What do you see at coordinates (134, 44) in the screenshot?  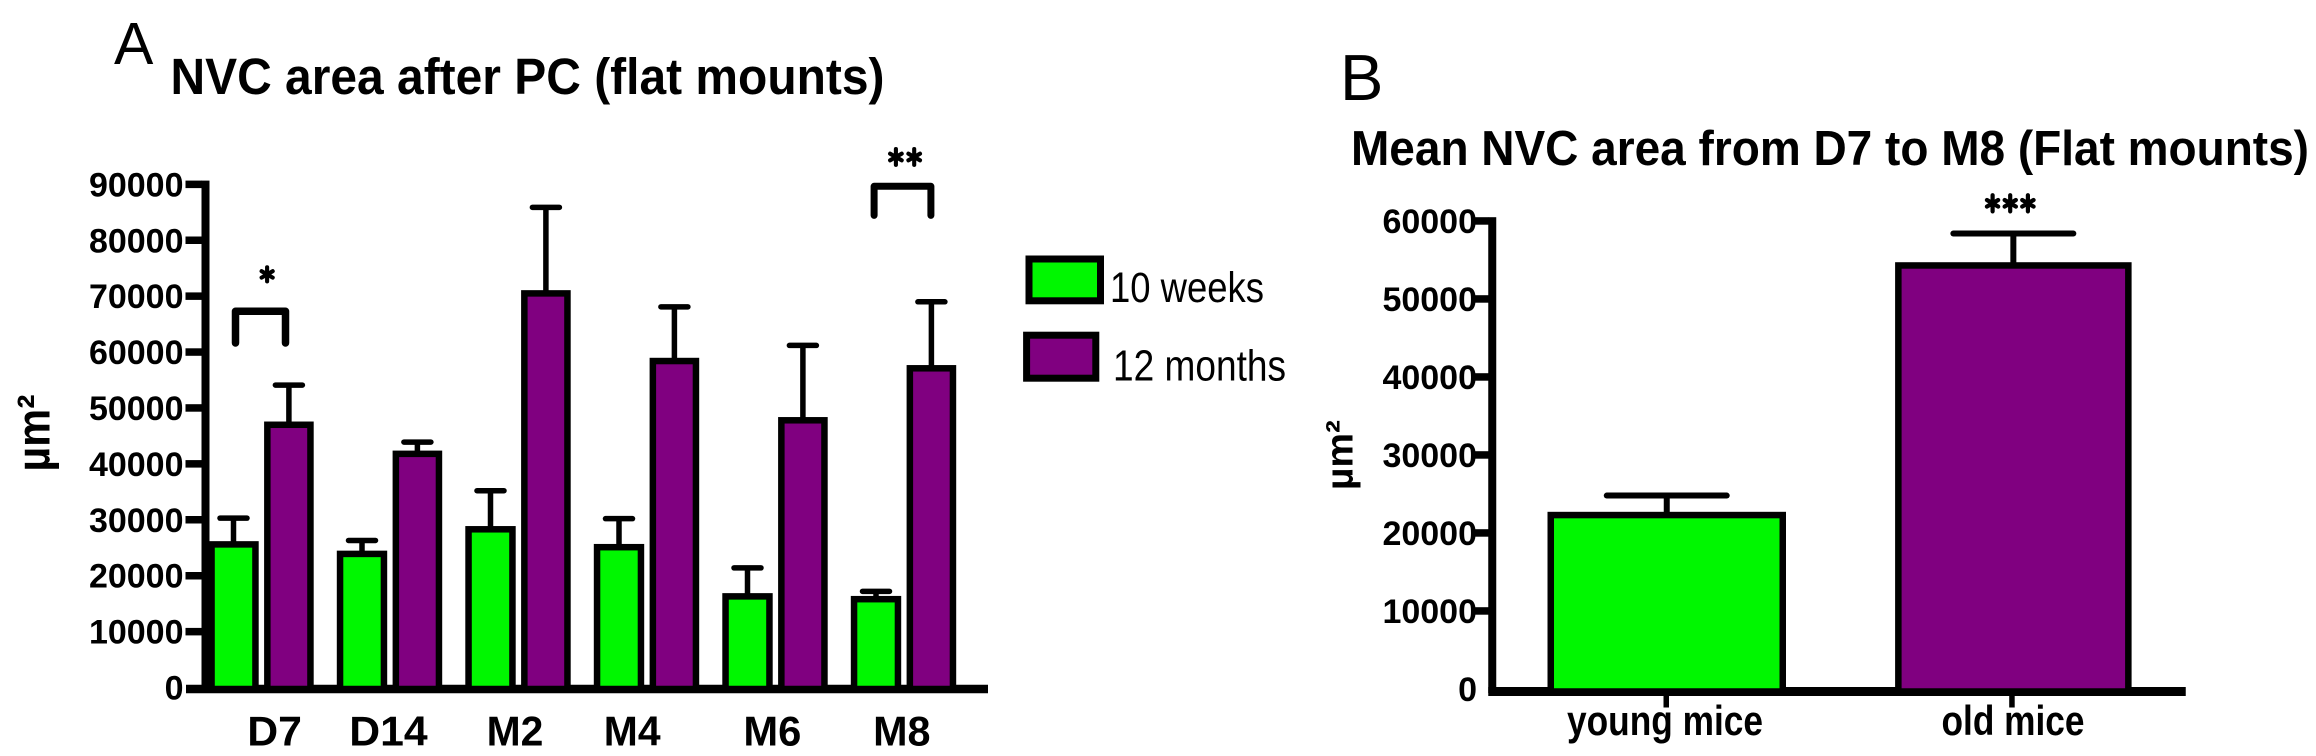 I see `svg-text: A` at bounding box center [134, 44].